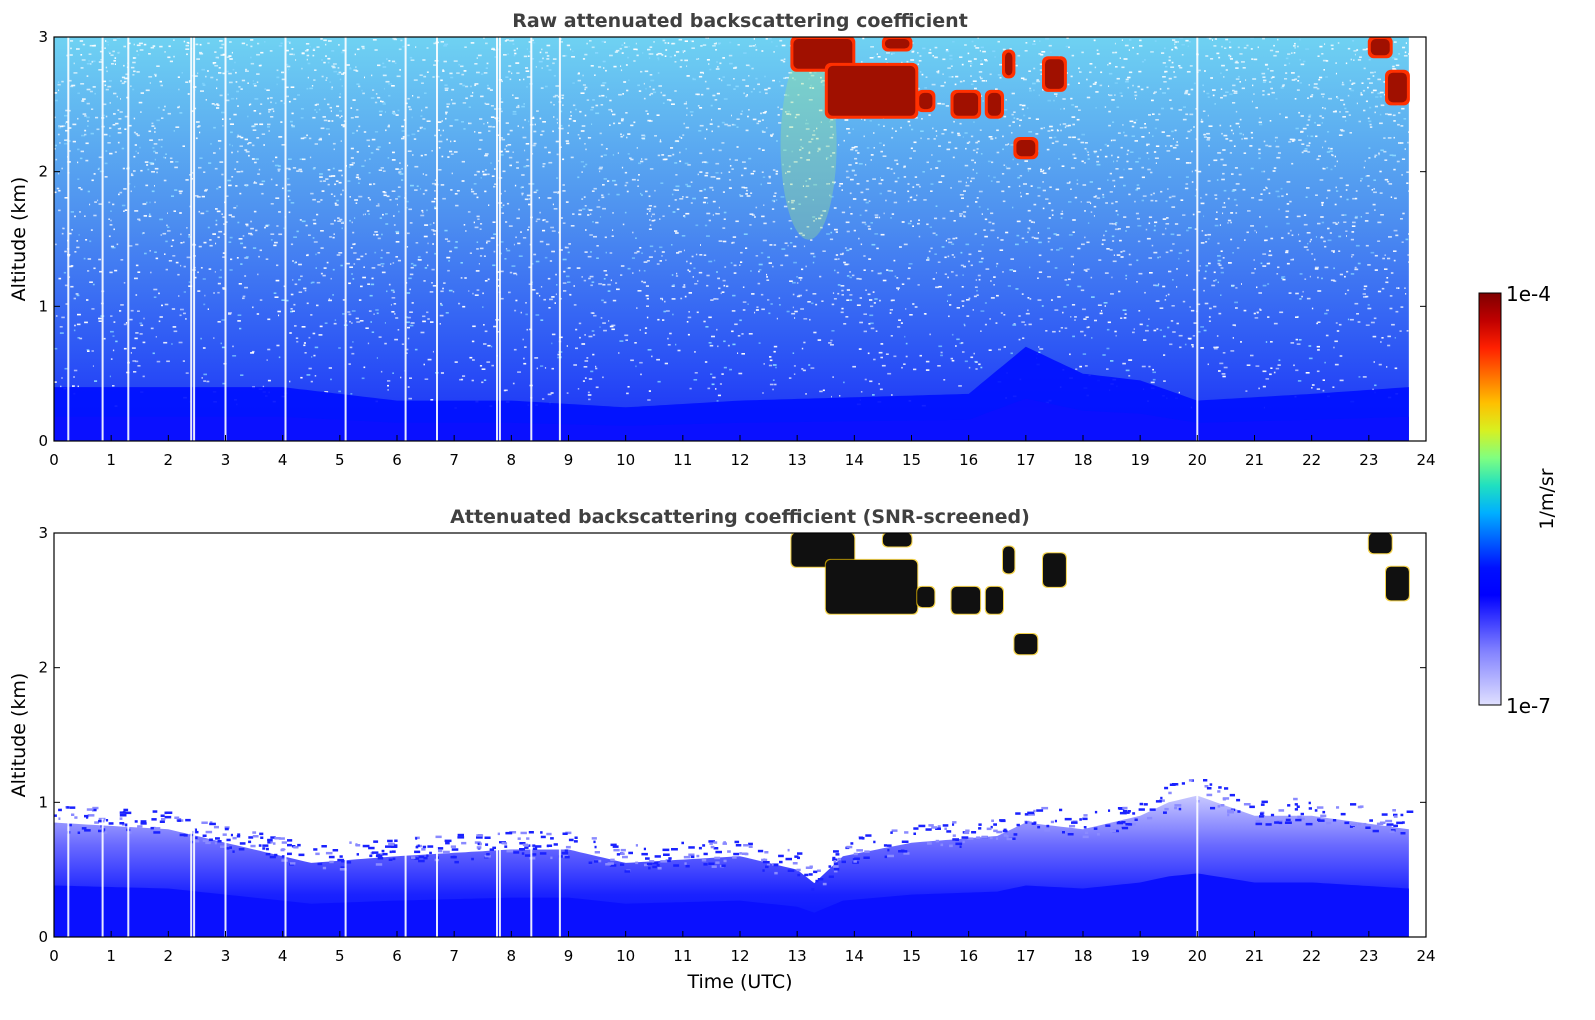 The image size is (1595, 1020). I want to click on y-tick-label: 1, so click(43, 306).